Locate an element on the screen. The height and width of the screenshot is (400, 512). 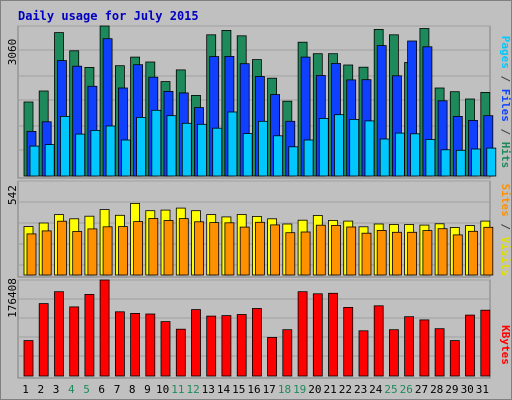
ymax-label-visits: 542 is located at coordinates (12, 195).